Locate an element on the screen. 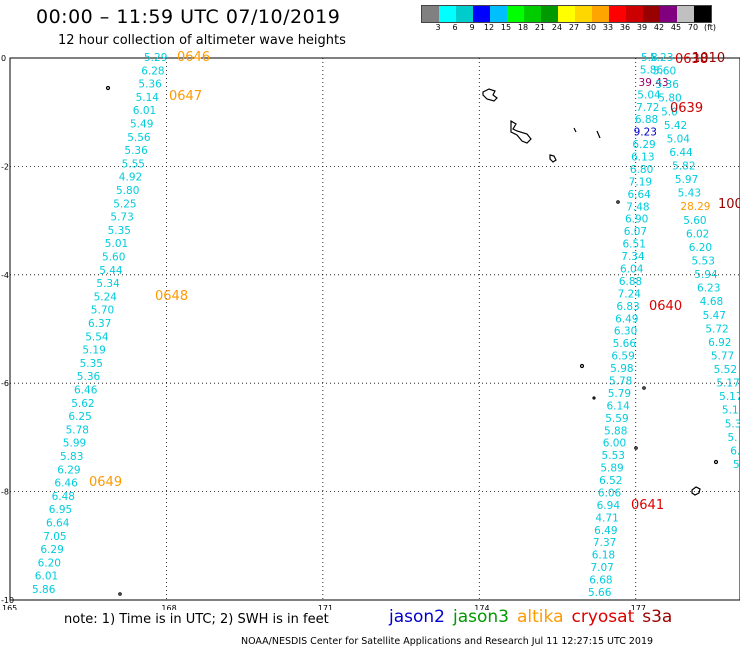  wave-height-value: 6.00 is located at coordinates (614, 444).